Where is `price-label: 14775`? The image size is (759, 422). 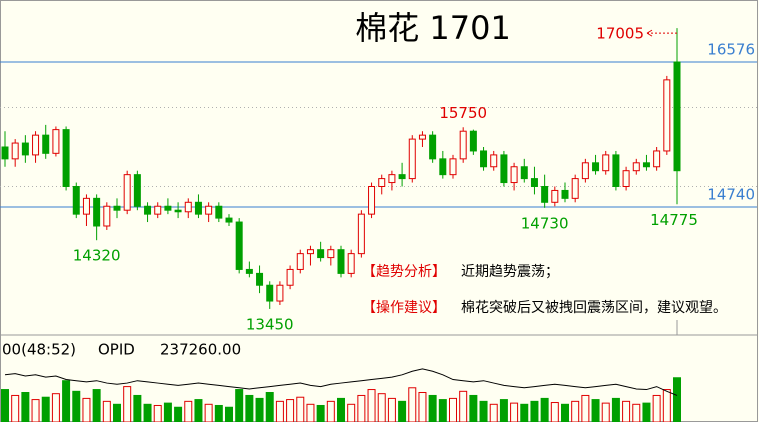
price-label: 14775 is located at coordinates (674, 220).